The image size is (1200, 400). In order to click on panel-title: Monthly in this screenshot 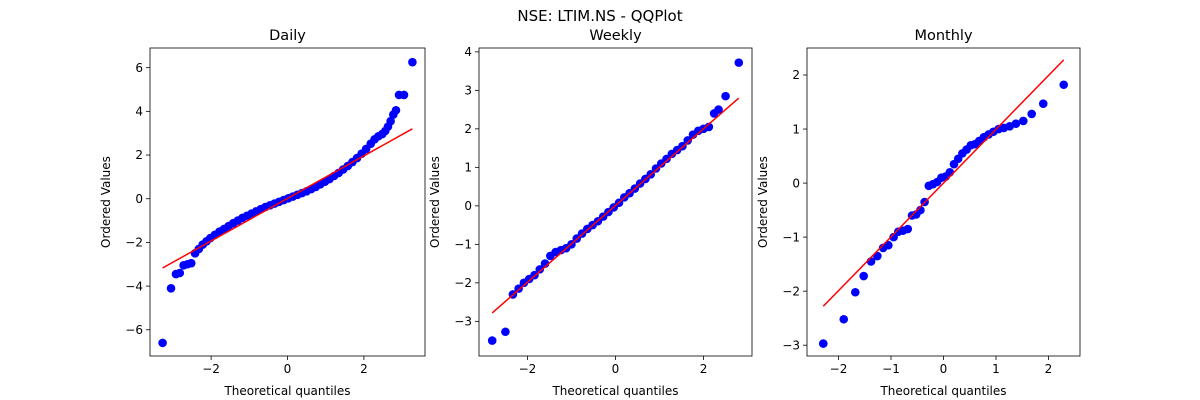, I will do `click(943, 36)`.